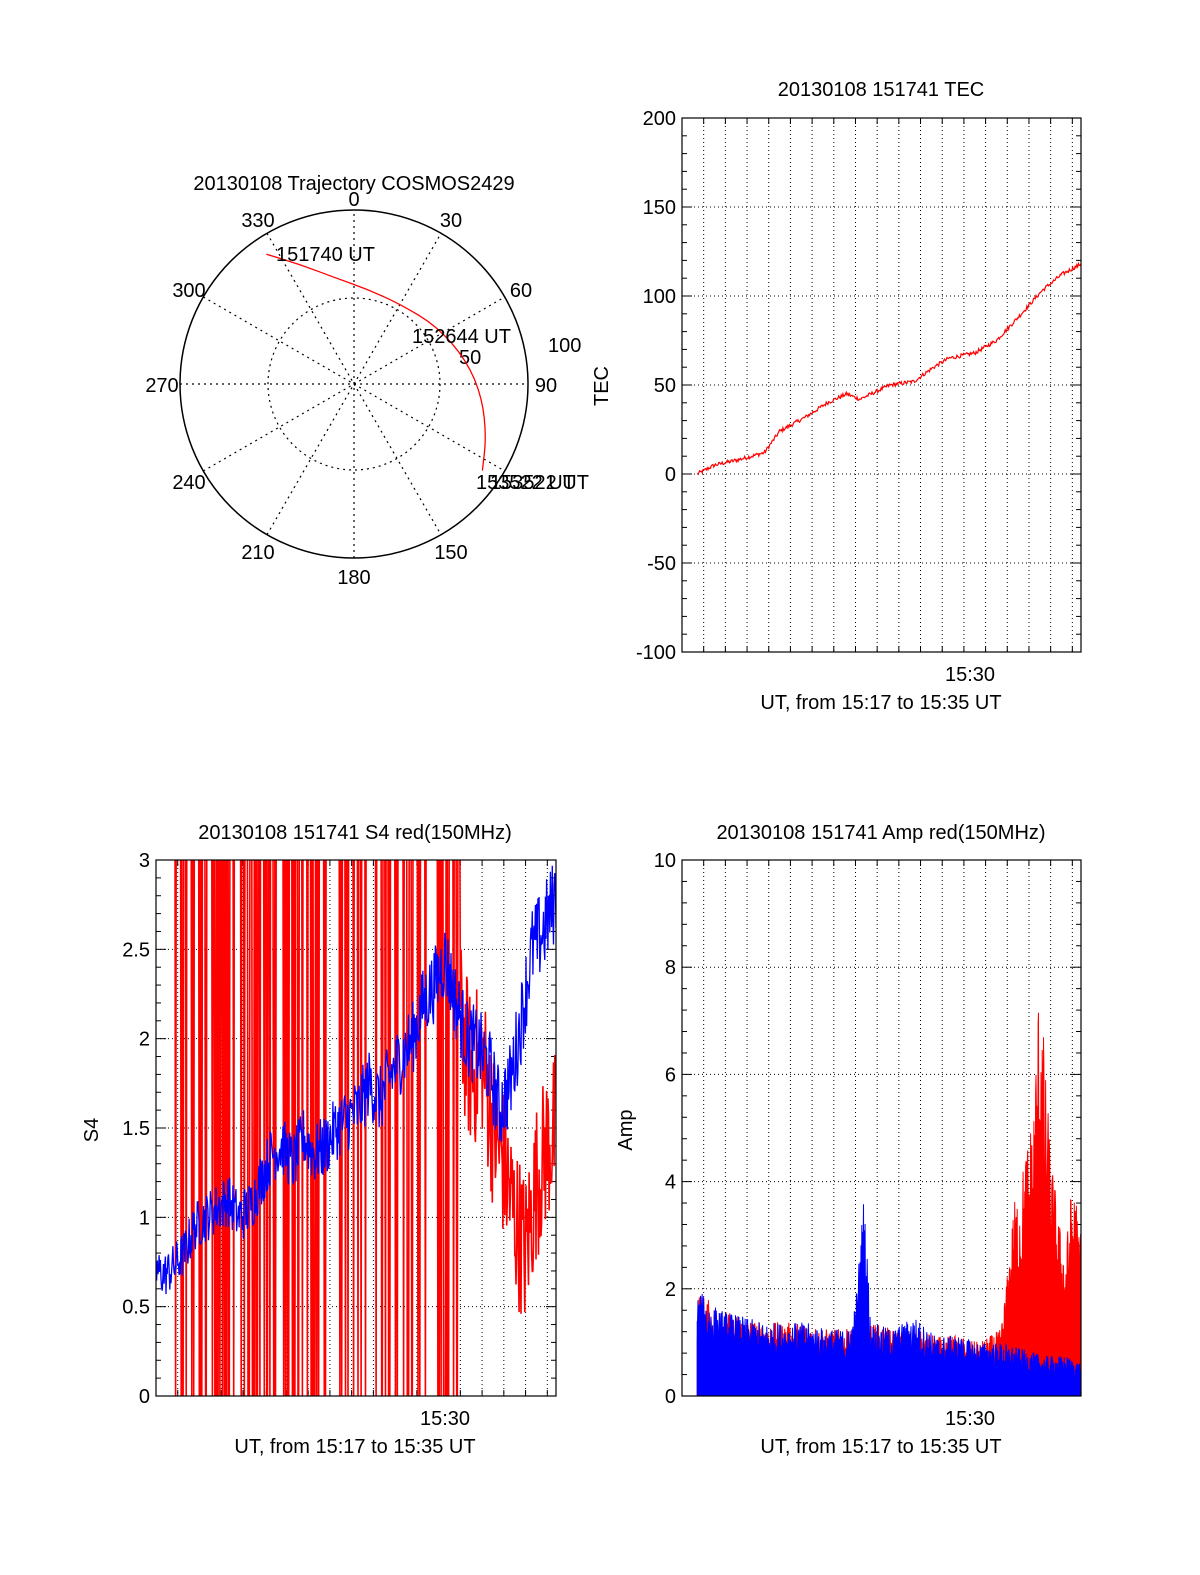 The width and height of the screenshot is (1200, 1575). What do you see at coordinates (670, 475) in the screenshot?
I see `tec-ytick-label-2: 0` at bounding box center [670, 475].